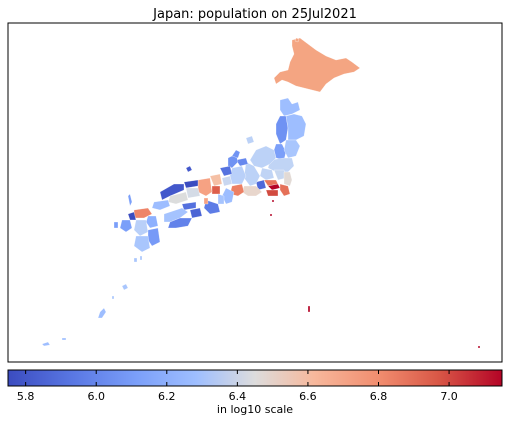 The image size is (510, 422). Describe the element at coordinates (193, 193) in the screenshot. I see `prefecture-okayama` at that location.